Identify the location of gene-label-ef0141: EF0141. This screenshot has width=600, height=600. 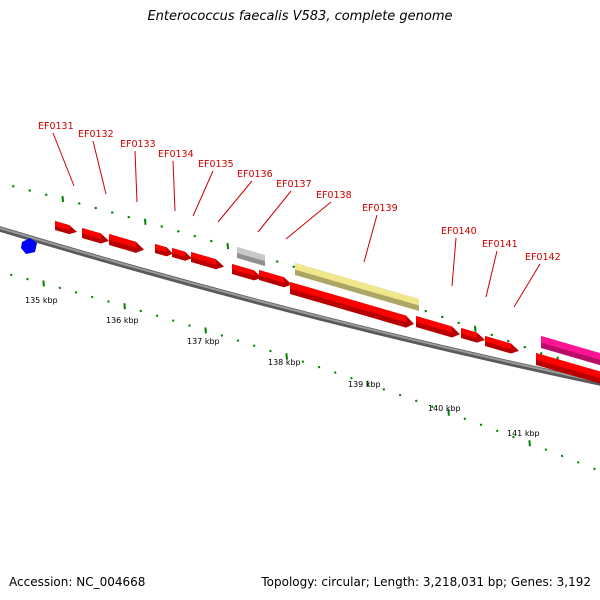
(500, 244).